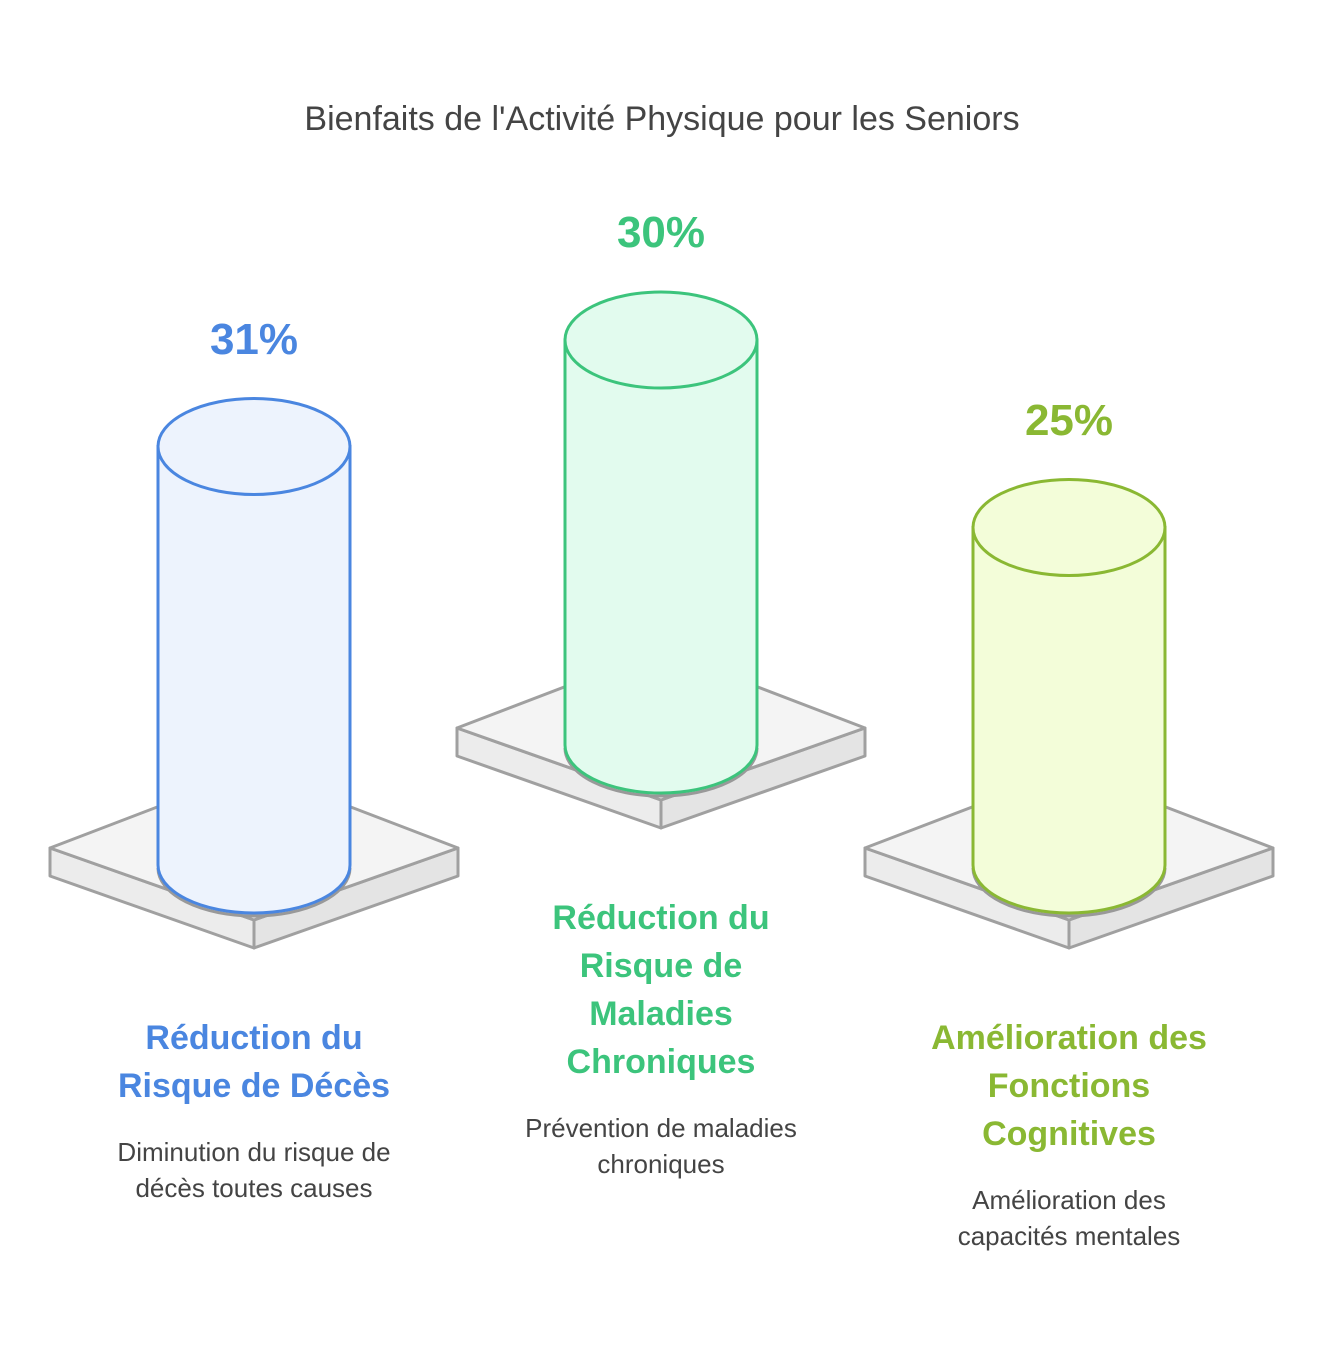 The image size is (1324, 1352). I want to click on category-heading: Amélioration des Fonctions Cognitives, so click(1069, 1086).